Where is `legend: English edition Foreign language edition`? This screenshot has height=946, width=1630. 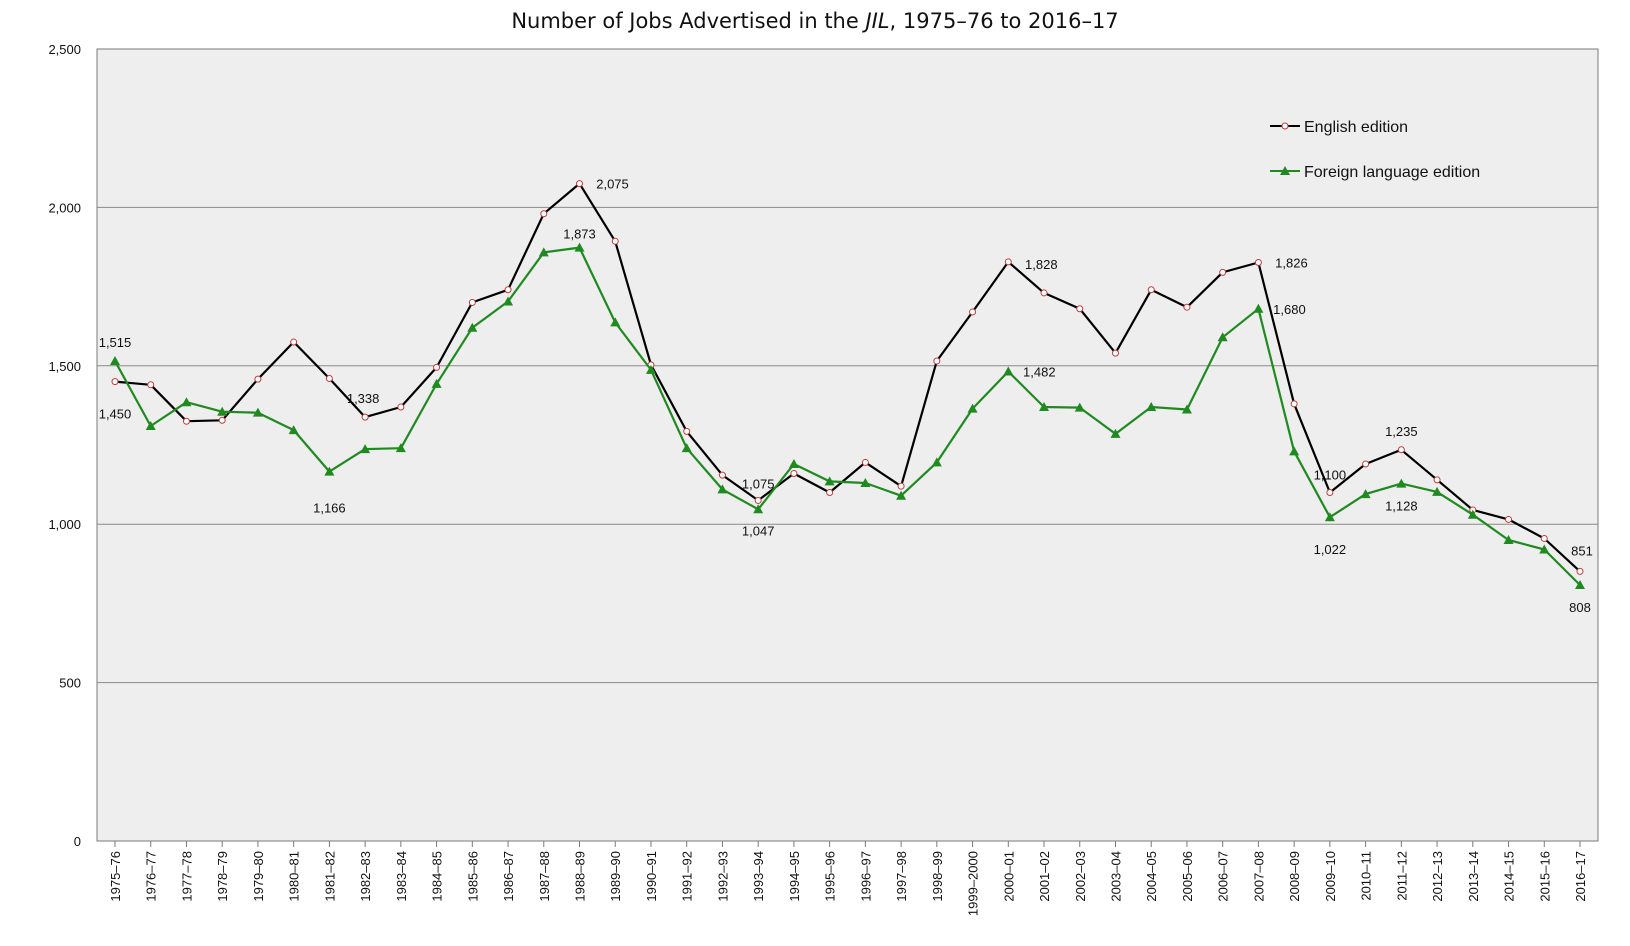
legend: English edition Foreign language edition is located at coordinates (1375, 150).